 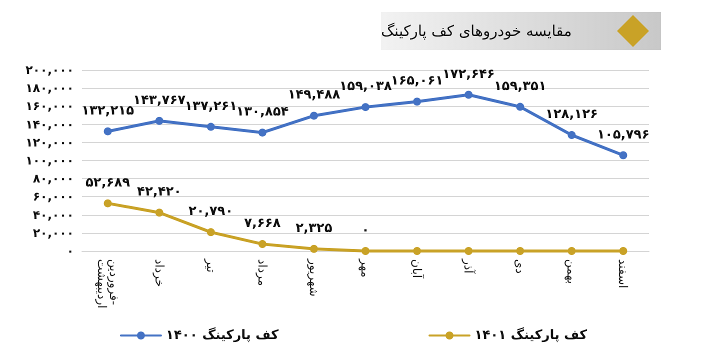 What do you see at coordinates (520, 266) in the screenshot?
I see `x-tick-label: دی` at bounding box center [520, 266].